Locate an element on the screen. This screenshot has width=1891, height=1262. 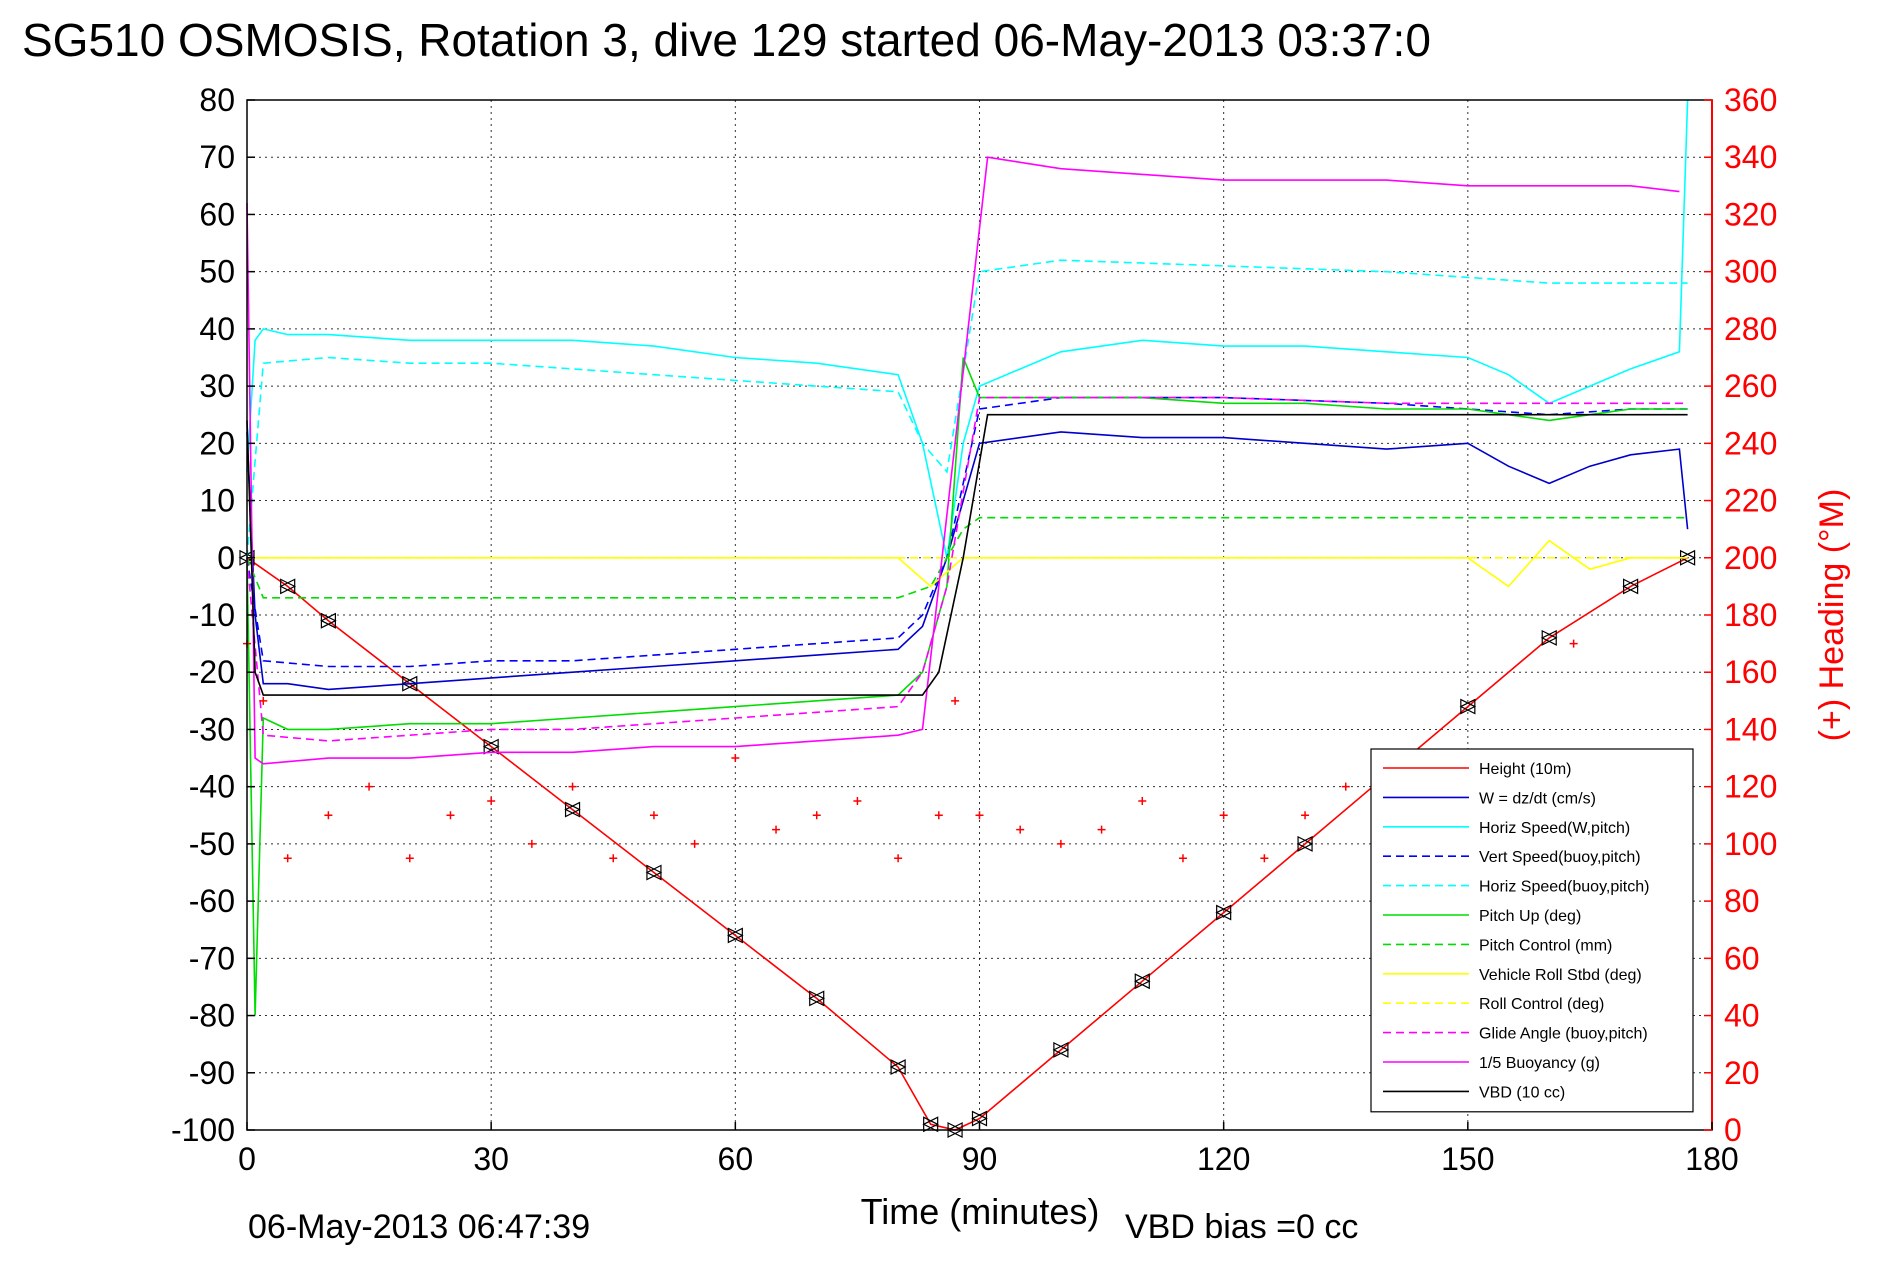
legend-label: Pitch Up (deg) is located at coordinates (1530, 916).